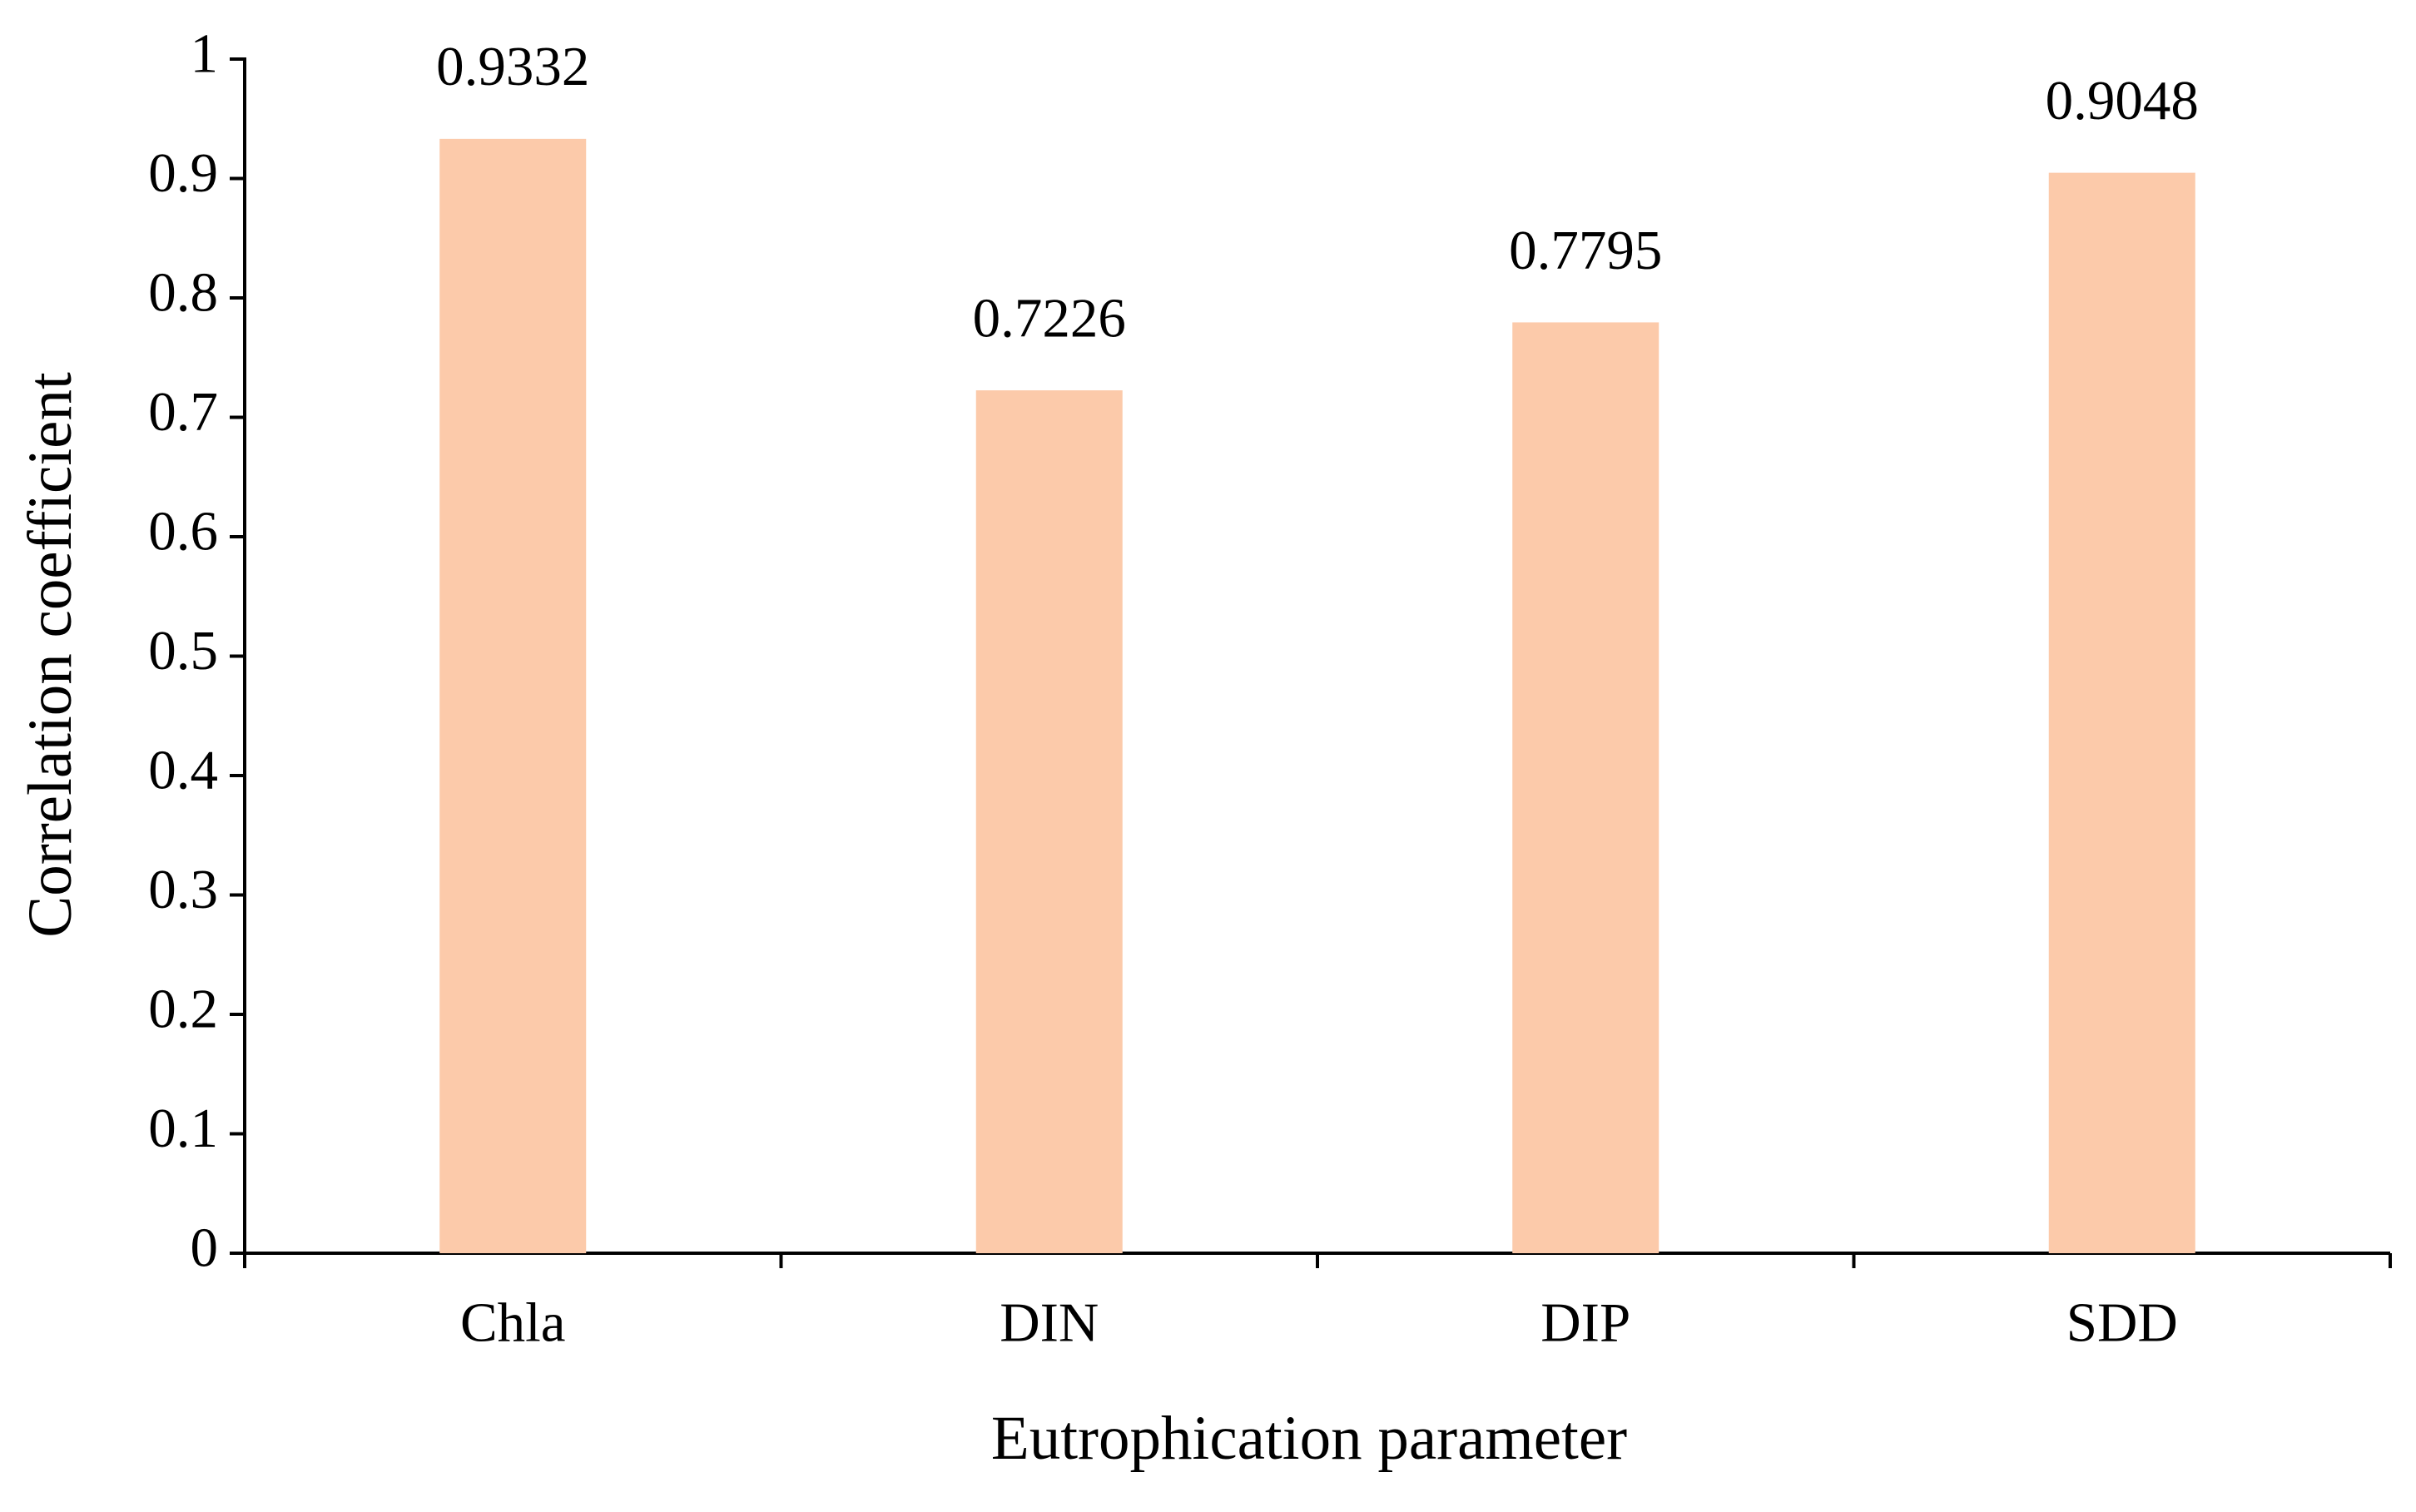  Describe the element at coordinates (2122, 1322) in the screenshot. I see `x-tick-label: SDD` at that location.